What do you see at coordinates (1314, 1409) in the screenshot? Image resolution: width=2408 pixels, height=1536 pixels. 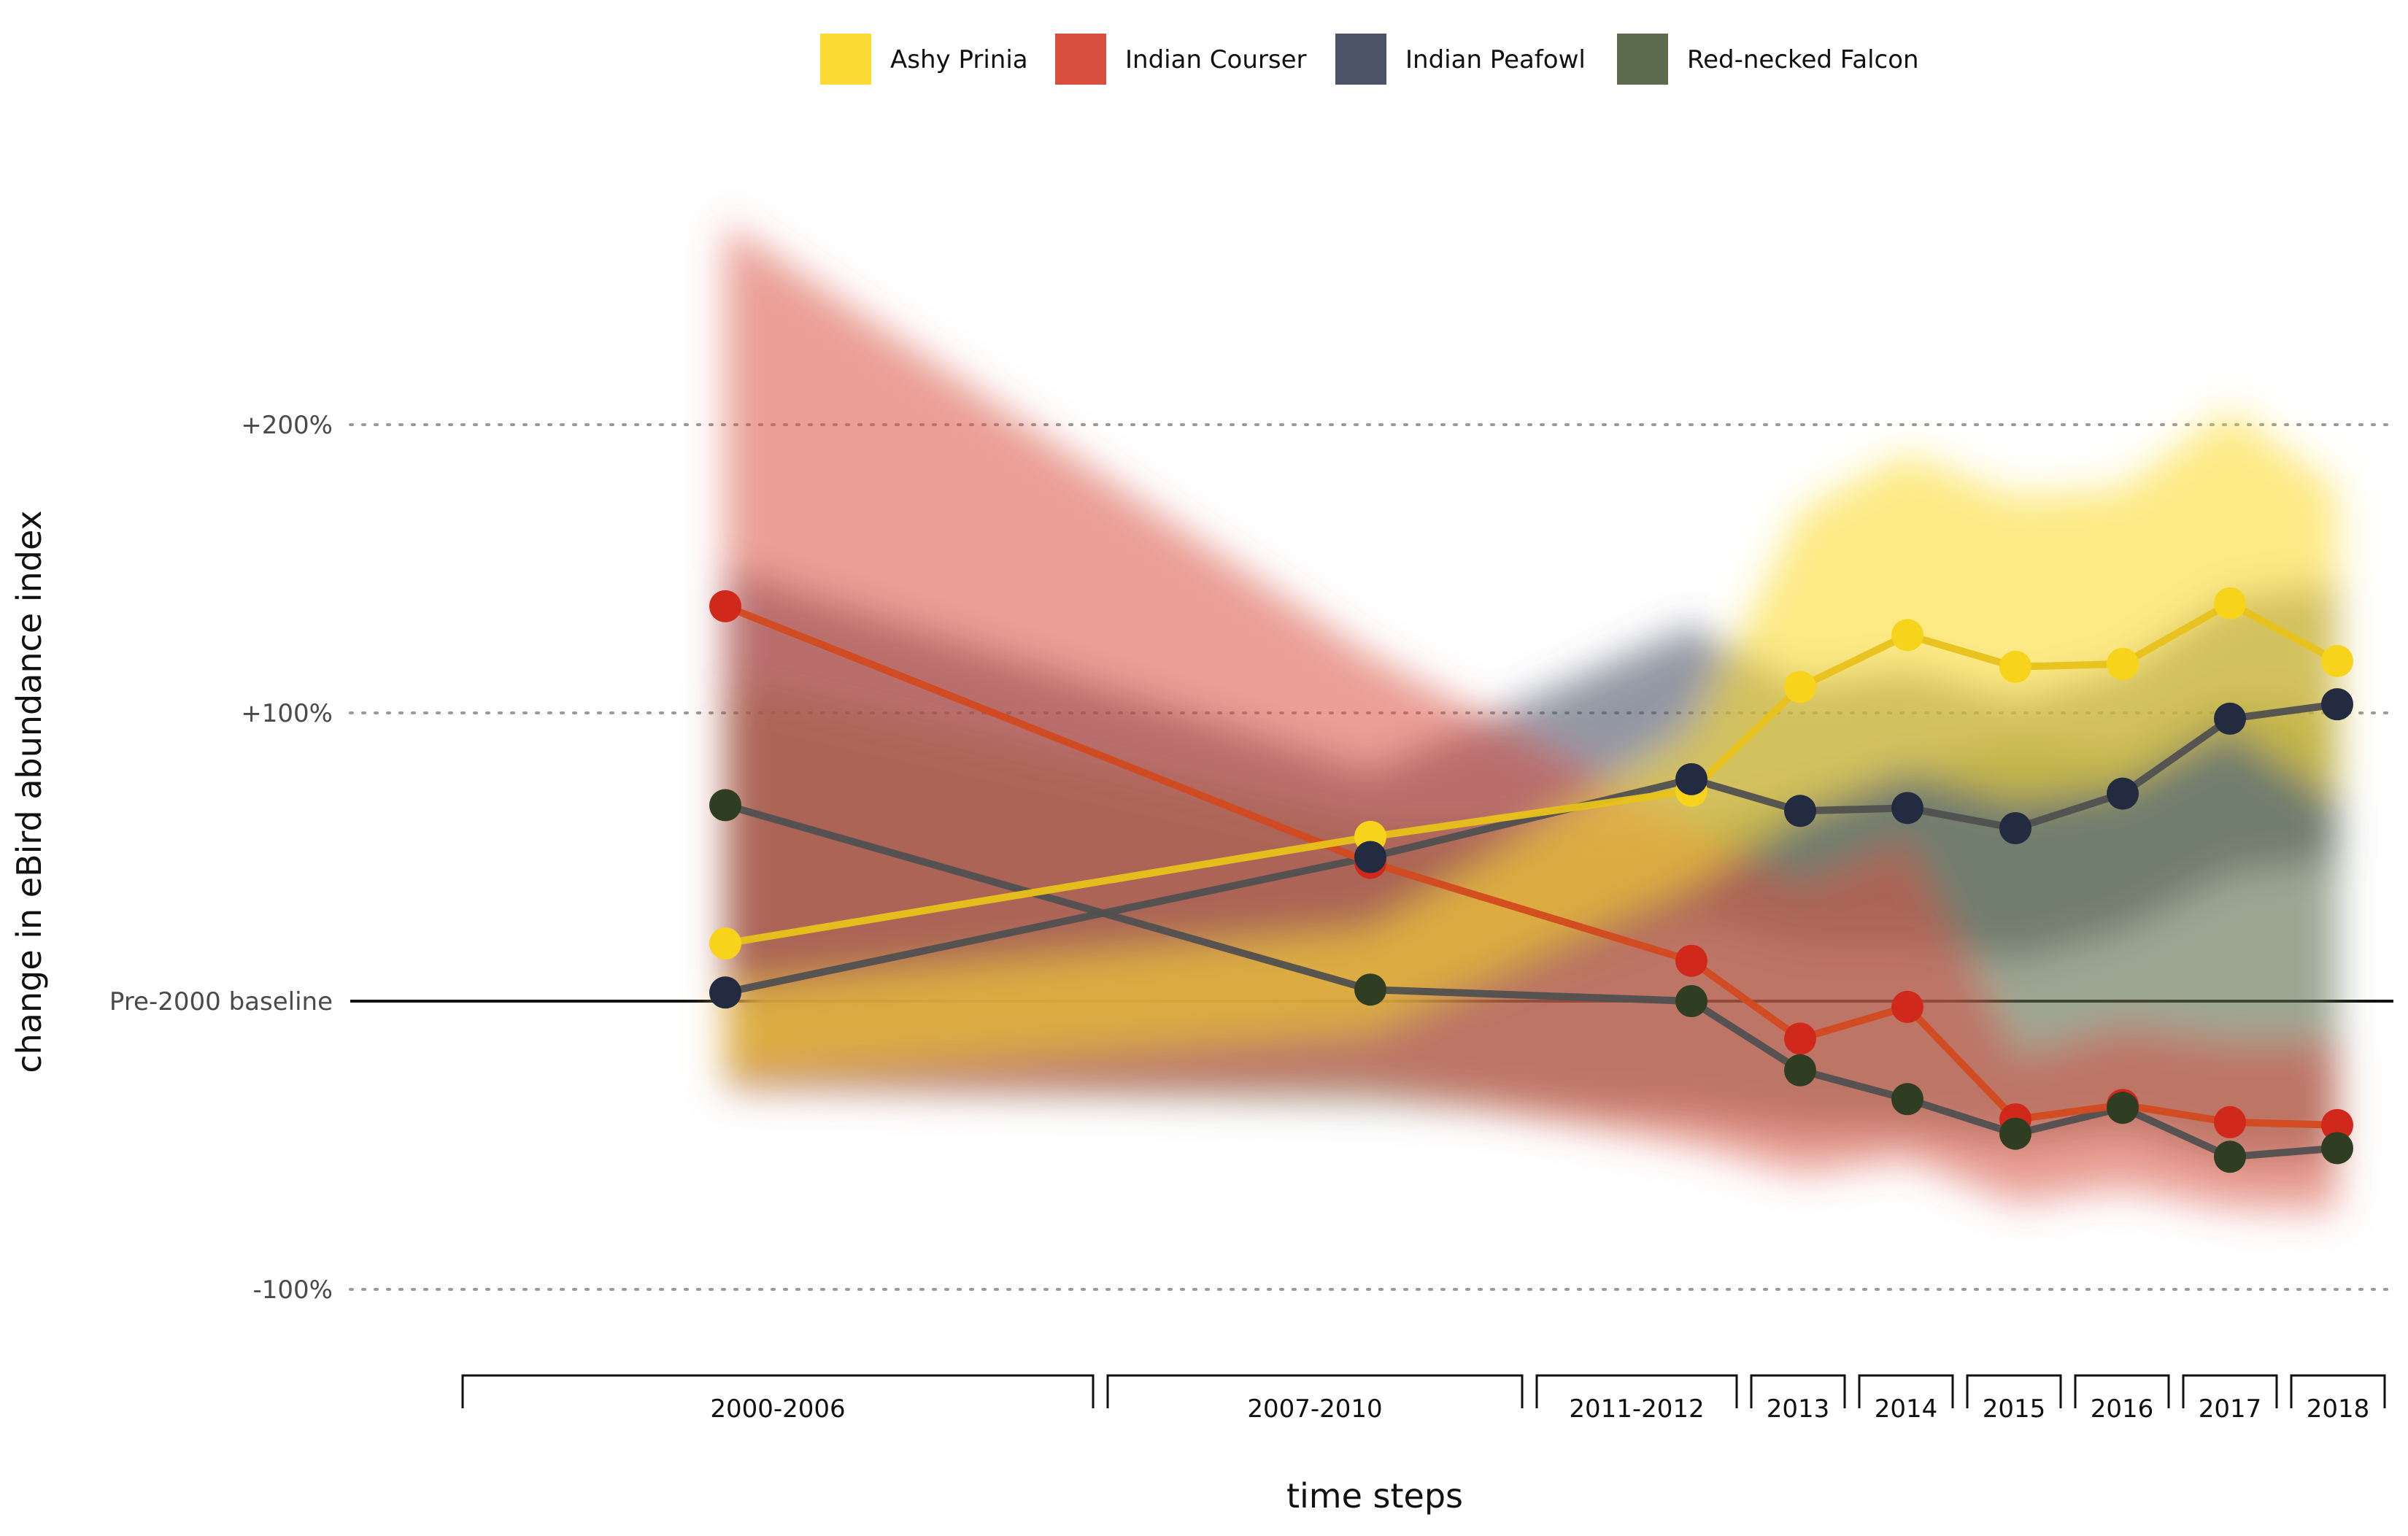 I see `x-tick-label: 2007-2010` at bounding box center [1314, 1409].